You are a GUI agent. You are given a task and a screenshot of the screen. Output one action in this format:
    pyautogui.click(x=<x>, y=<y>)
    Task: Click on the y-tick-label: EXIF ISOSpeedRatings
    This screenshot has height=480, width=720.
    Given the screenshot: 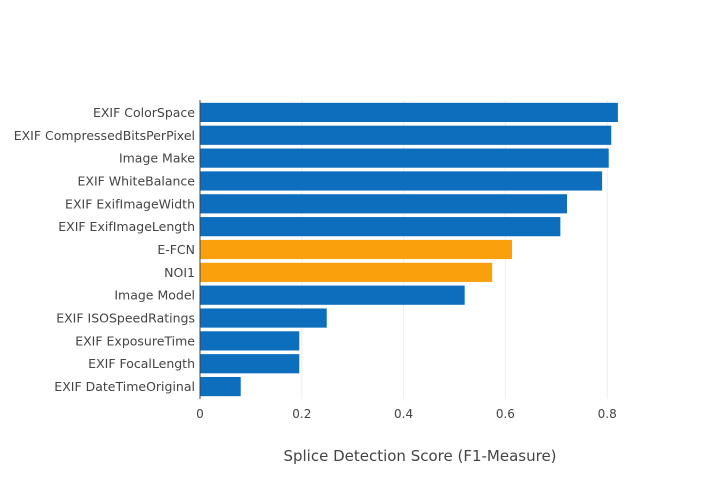 What is the action you would take?
    pyautogui.click(x=125, y=318)
    